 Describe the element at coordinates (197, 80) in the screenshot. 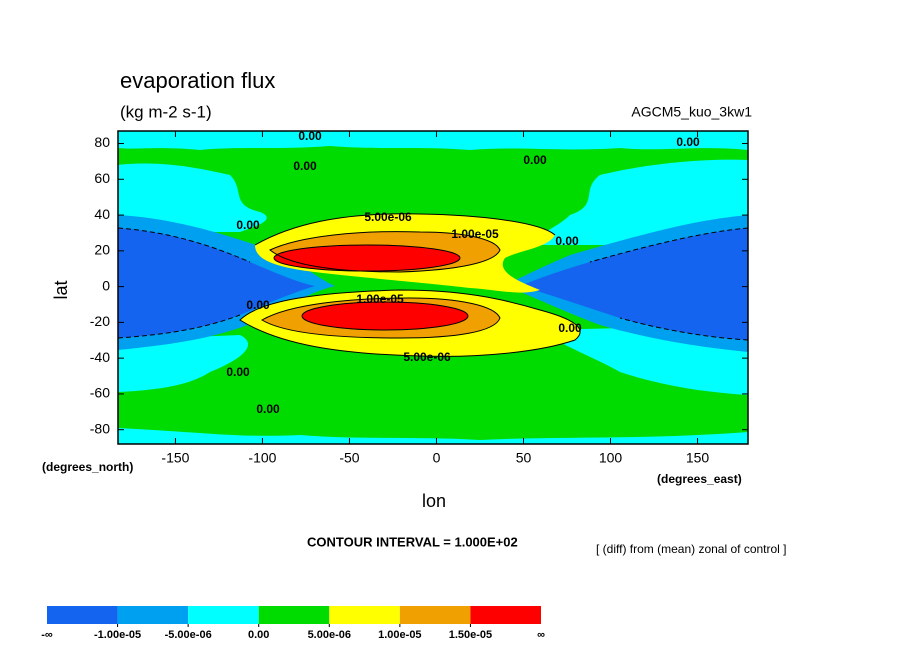

I see `chart-title: evaporation flux` at that location.